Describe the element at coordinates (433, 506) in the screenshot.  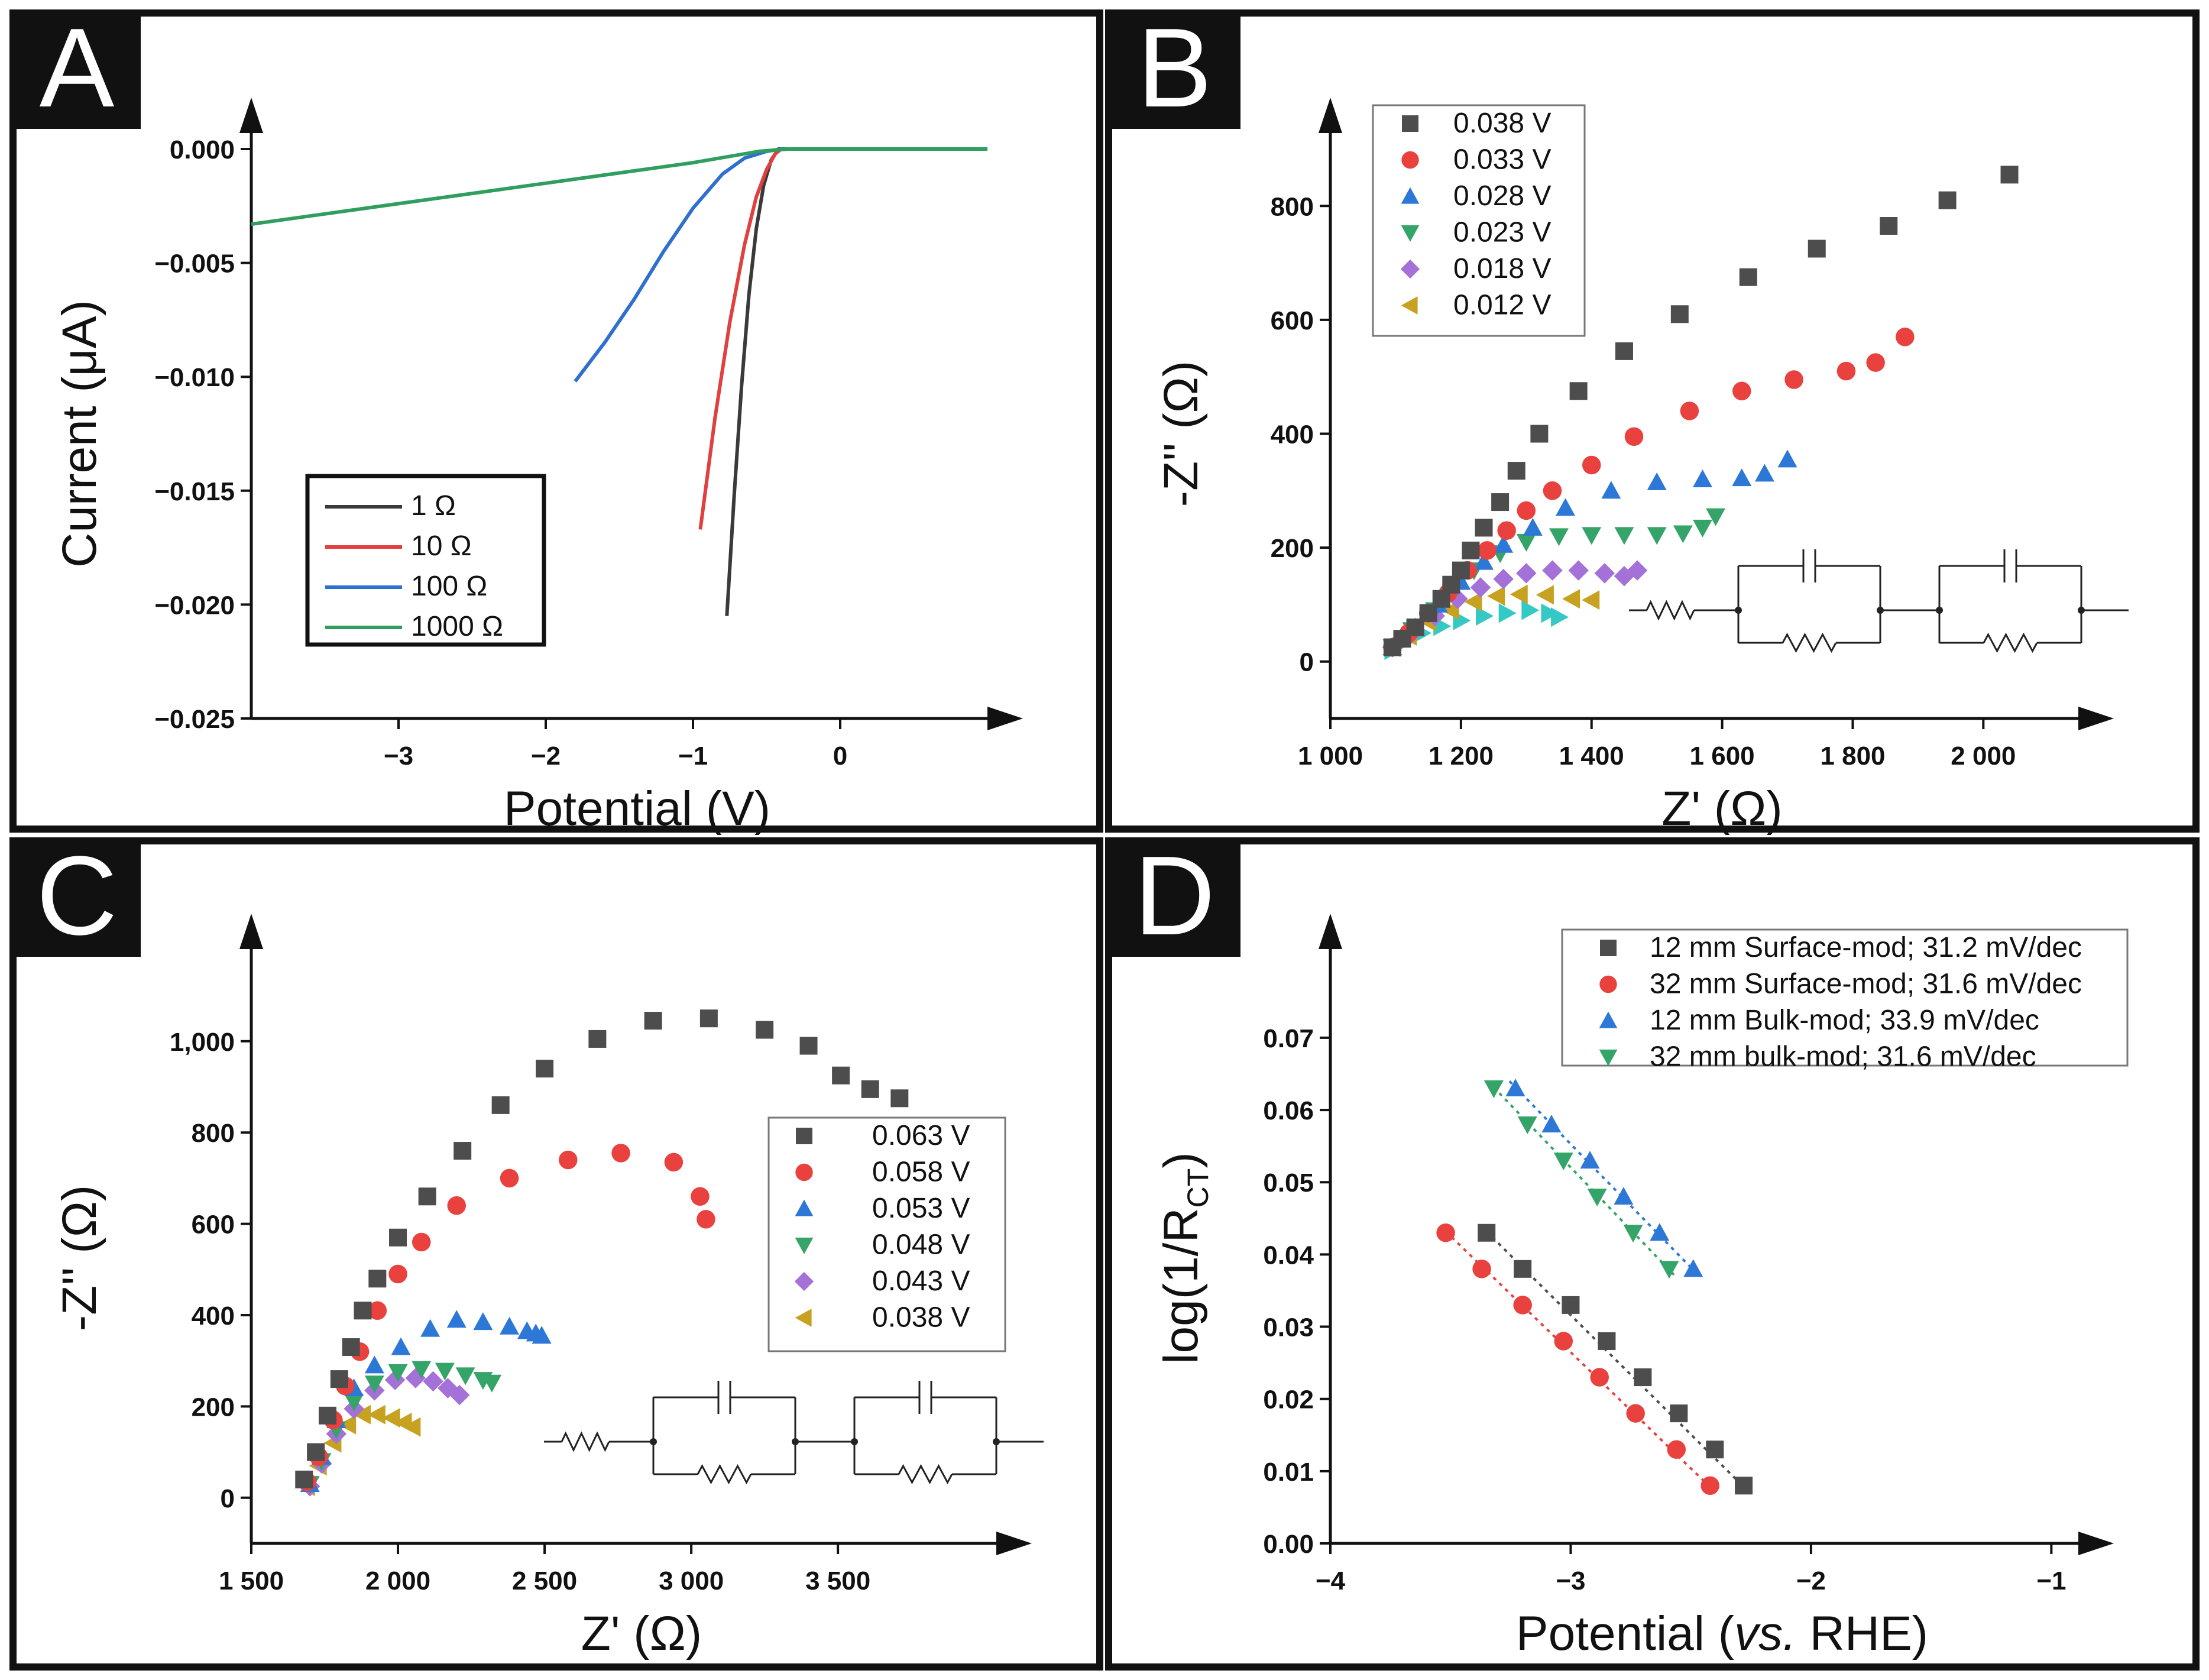
I see `legend-label: 1 Ω` at that location.